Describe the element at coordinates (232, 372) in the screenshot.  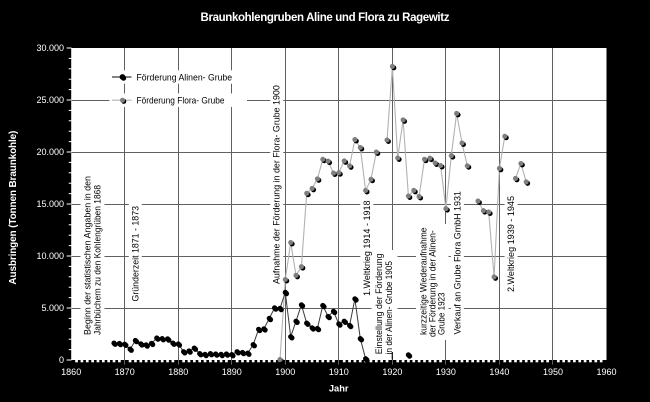
I see `svg-text: 1890` at that location.